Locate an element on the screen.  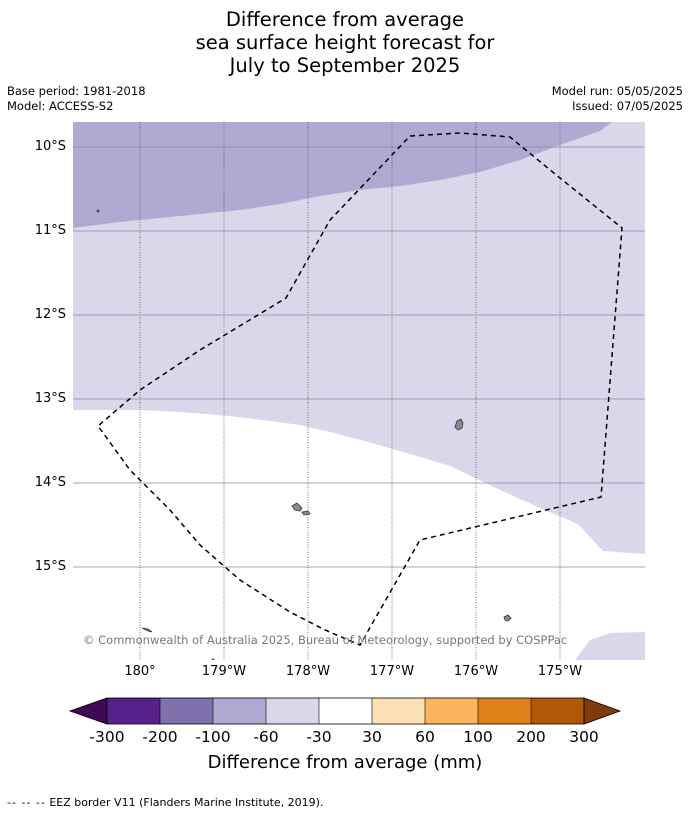
island-southwest is located at coordinates (147, 630).